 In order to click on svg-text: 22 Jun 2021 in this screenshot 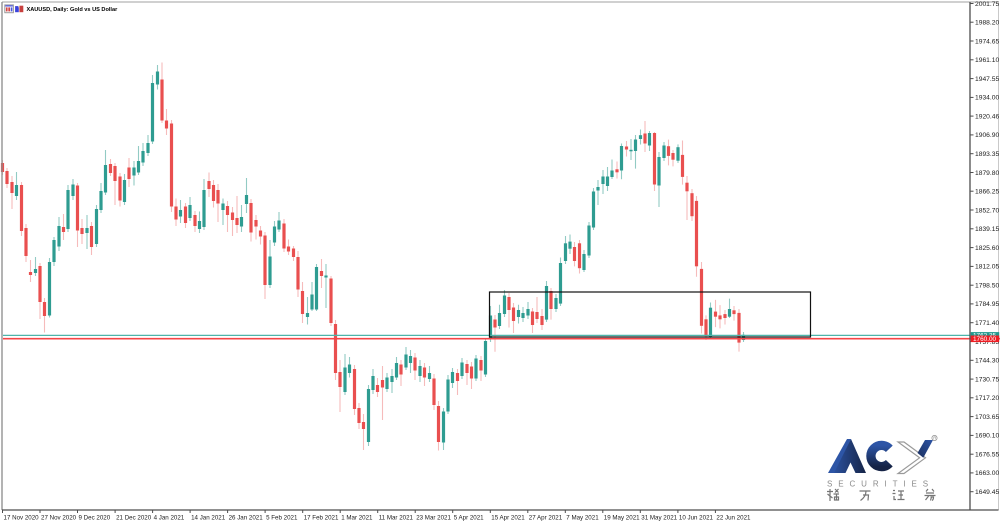, I will do `click(733, 517)`.